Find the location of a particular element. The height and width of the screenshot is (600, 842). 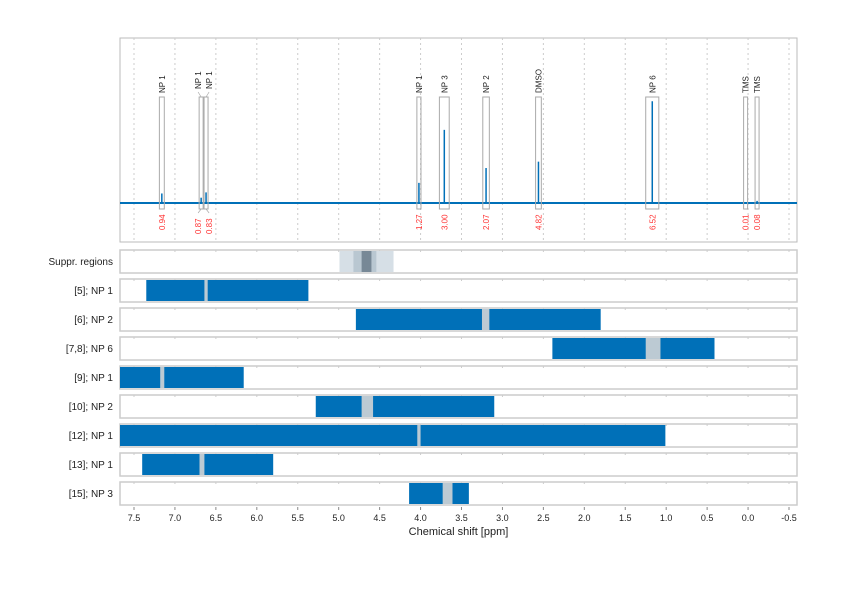

integral-value: 3.00 is located at coordinates (444, 222).